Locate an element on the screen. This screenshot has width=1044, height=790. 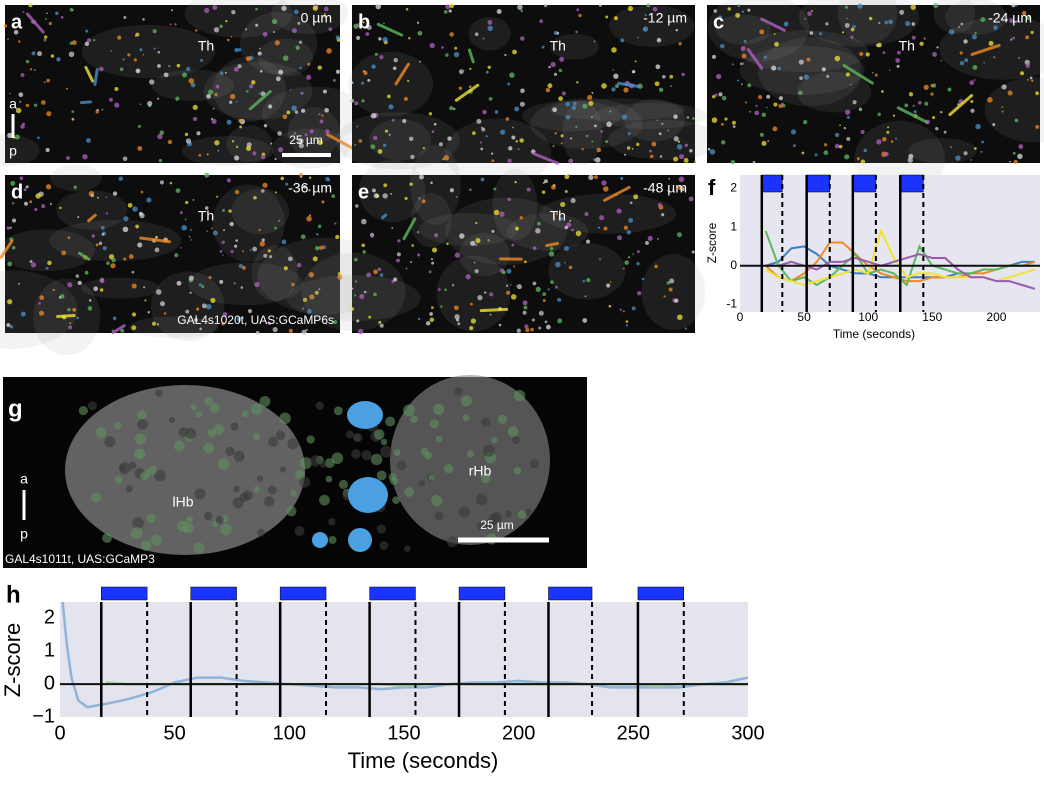
line-label: GAL4s1011t, UAS:GCaMP3 is located at coordinates (80, 559).